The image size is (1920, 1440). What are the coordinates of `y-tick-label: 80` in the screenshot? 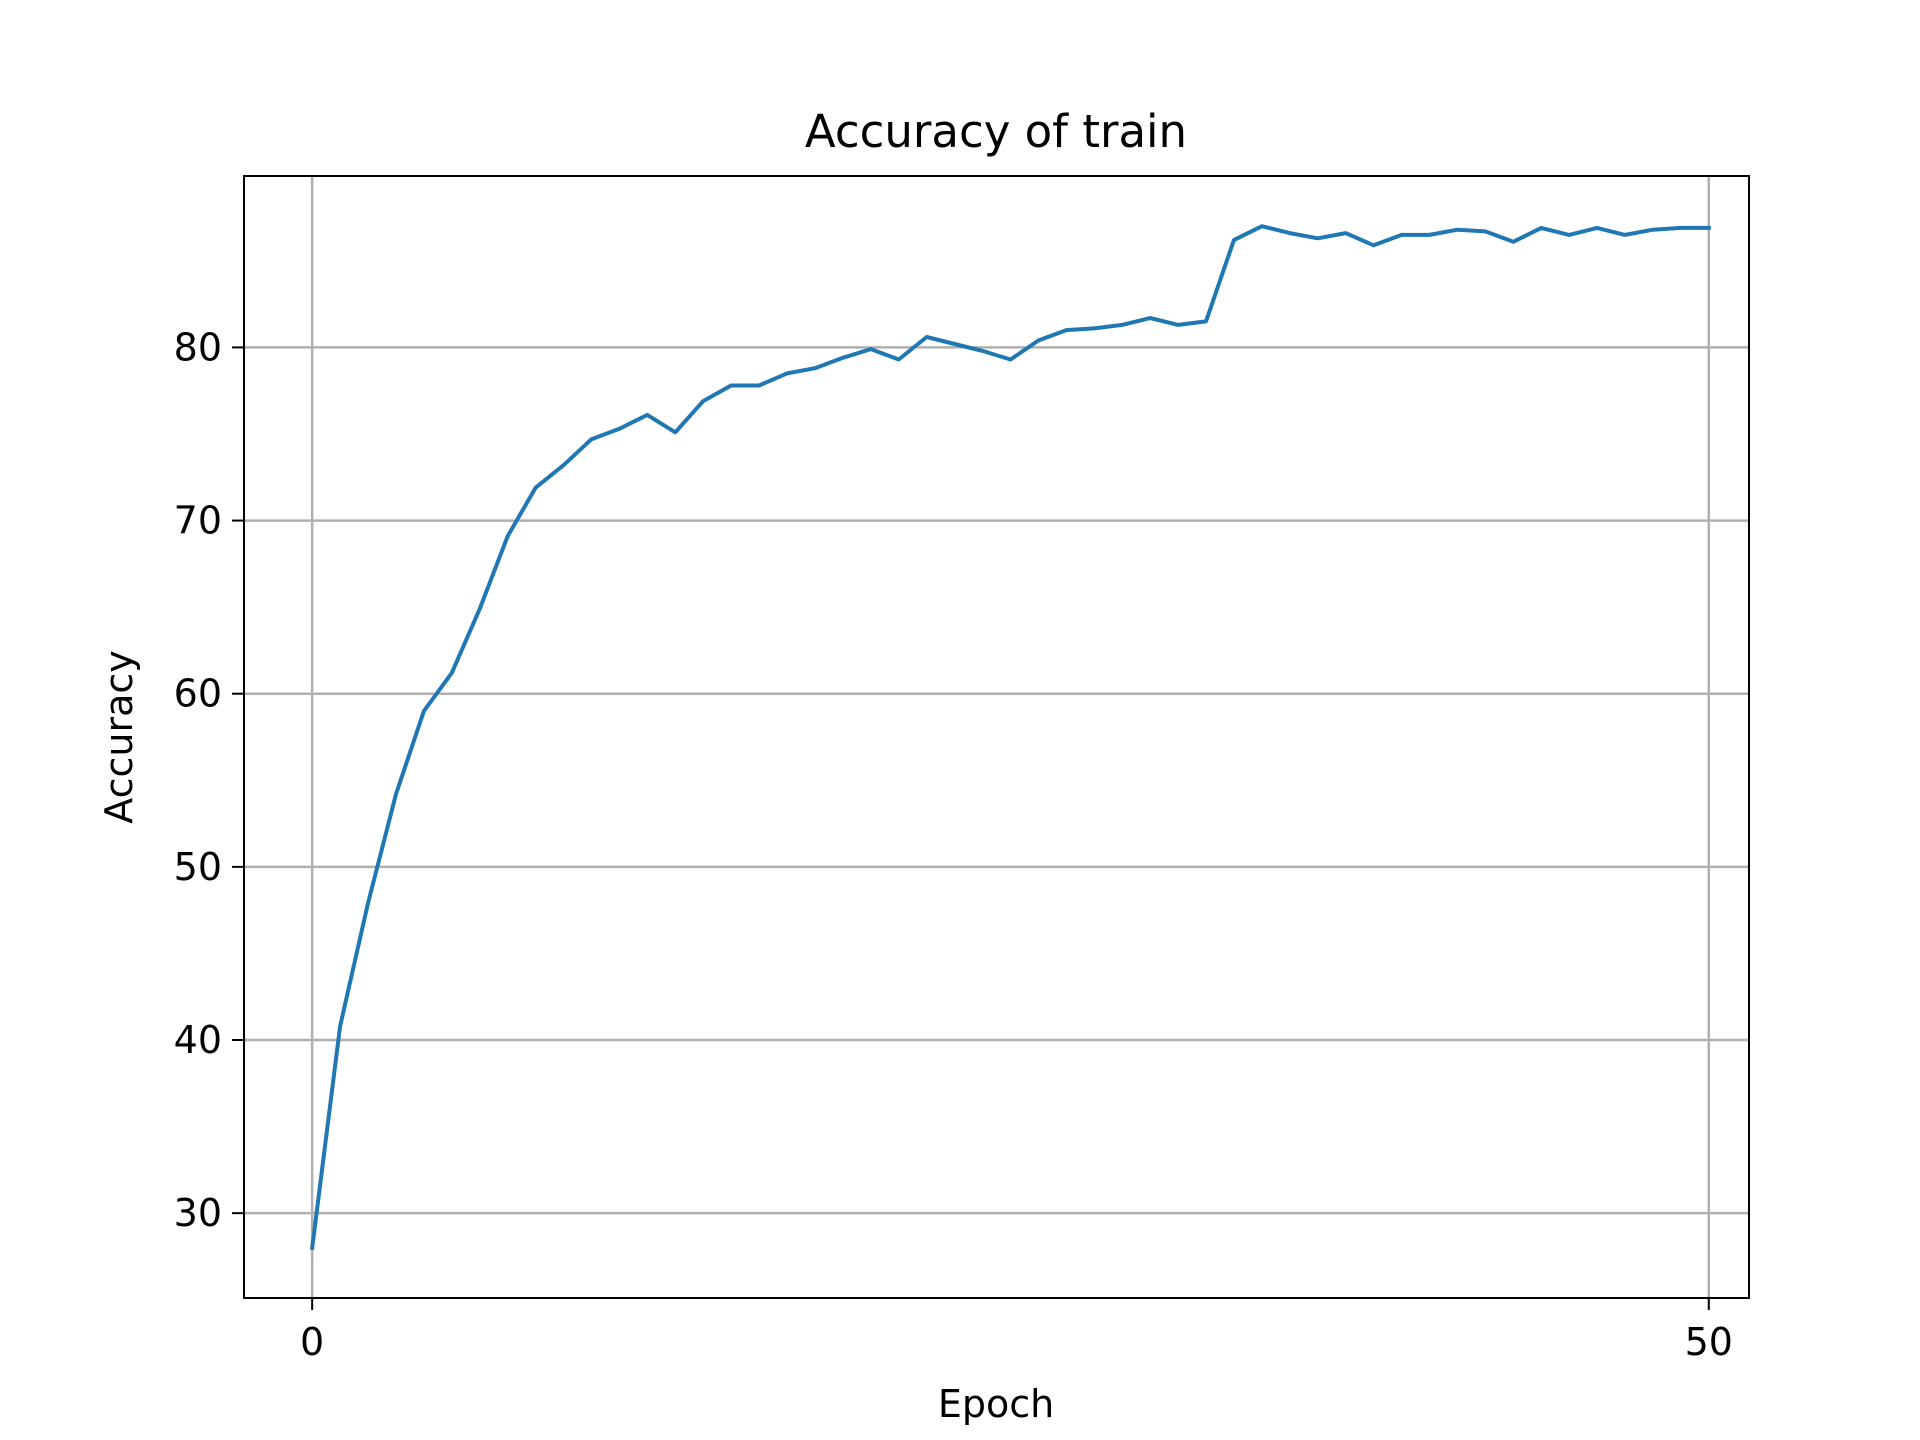 It's located at (198, 347).